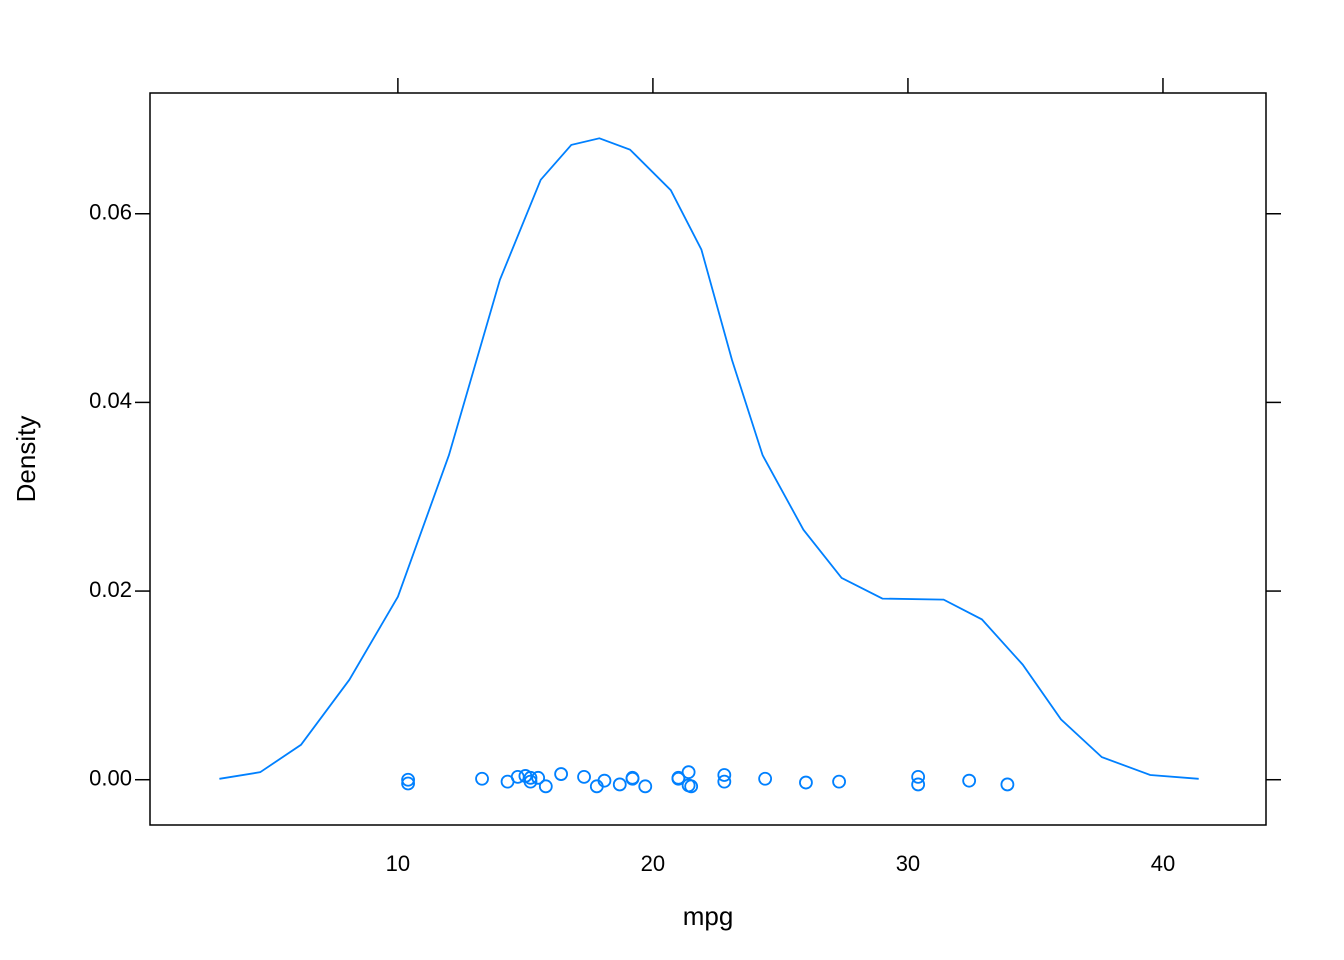  Describe the element at coordinates (110, 778) in the screenshot. I see `y-tick-label: 0.00` at that location.